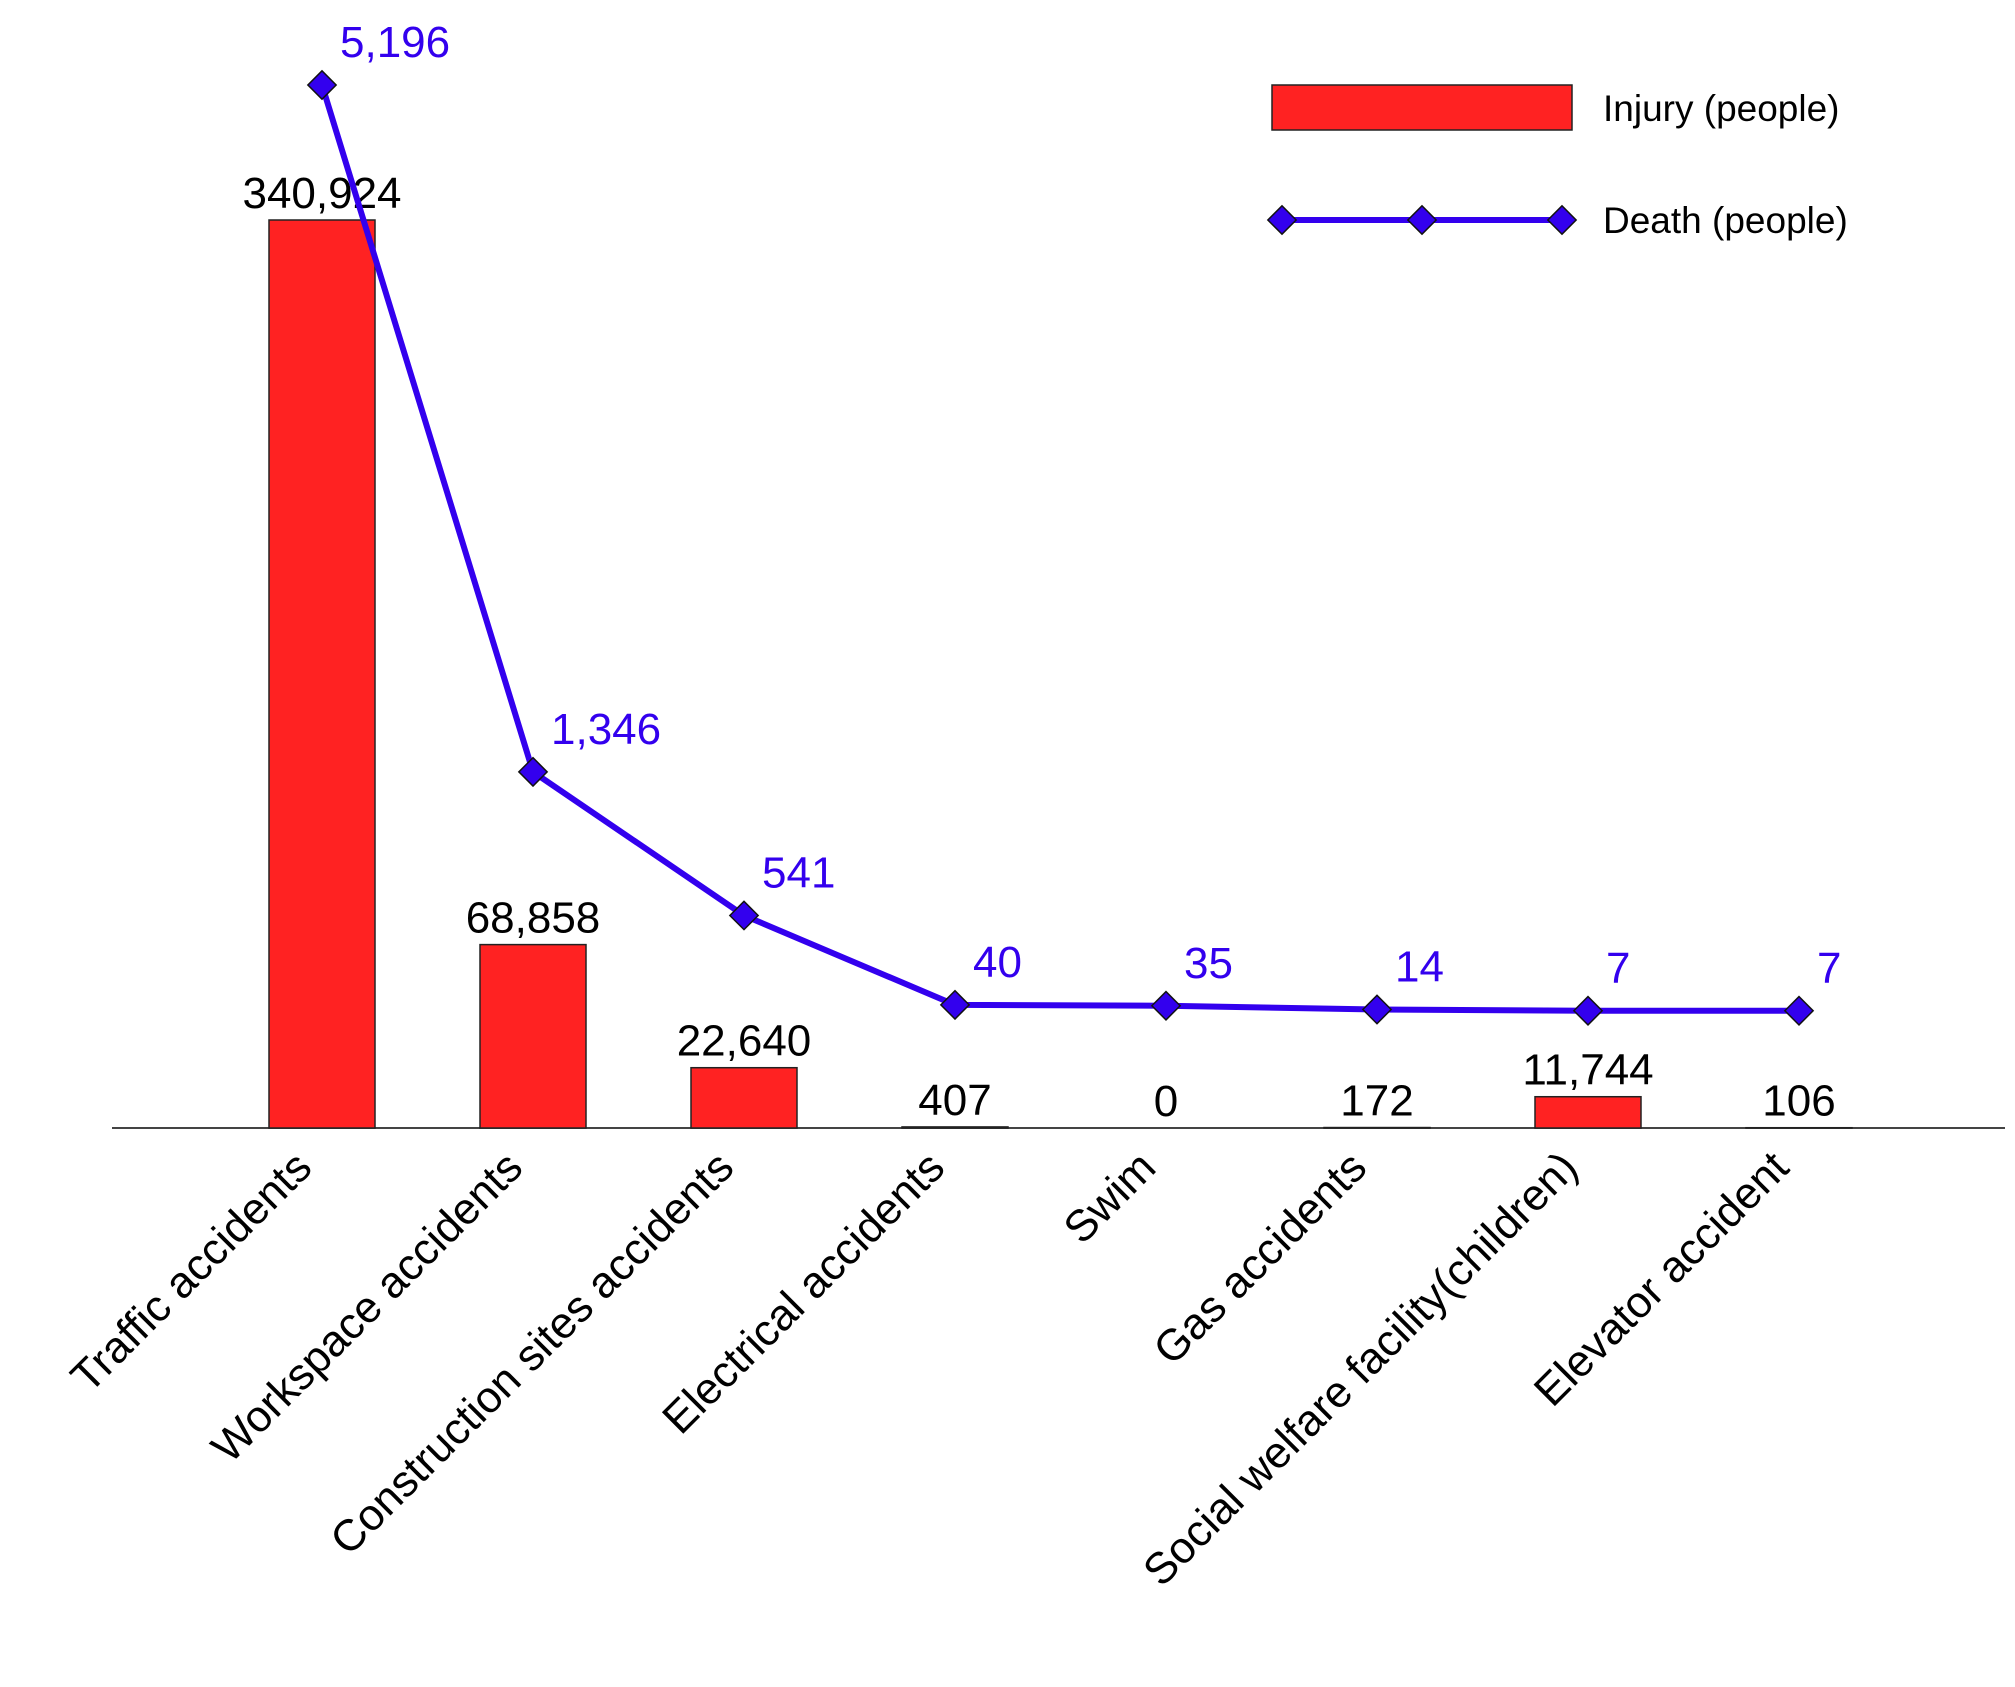 The width and height of the screenshot is (2015, 1687). I want to click on category-label: Gas accidents, so click(1260, 1258).